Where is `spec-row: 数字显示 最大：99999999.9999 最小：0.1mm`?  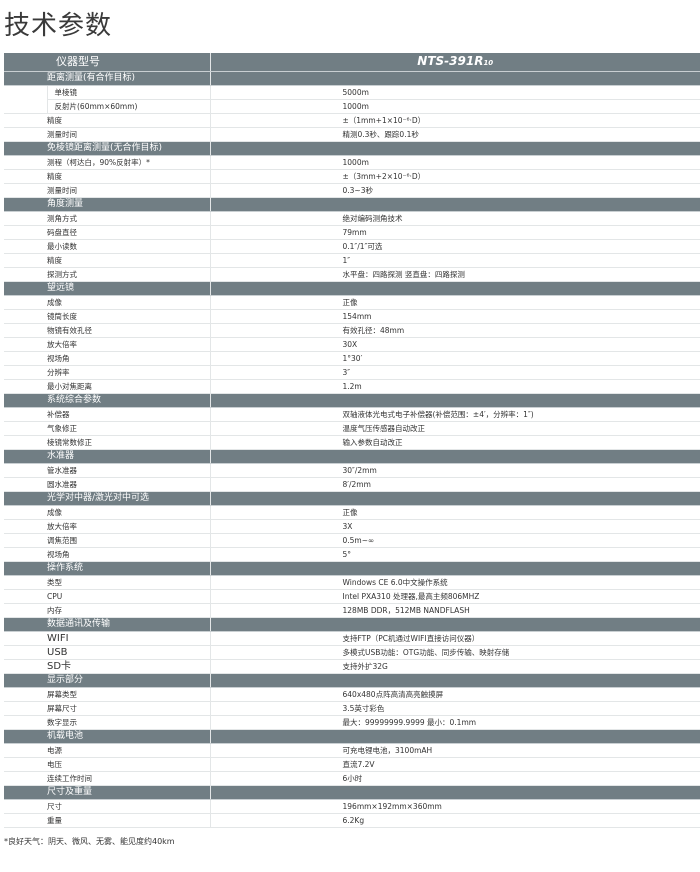
spec-row: 数字显示 最大：99999999.9999 最小：0.1mm is located at coordinates (352, 722).